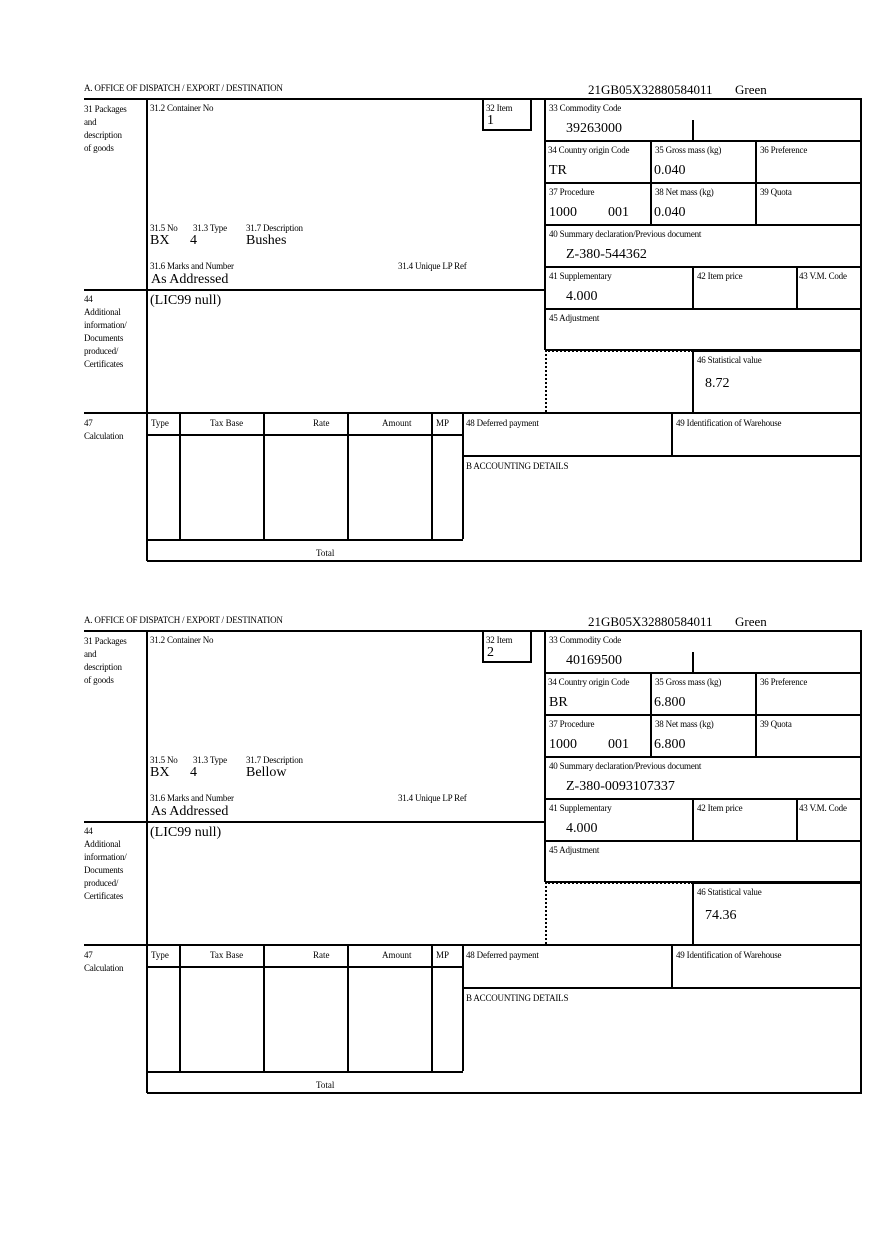  What do you see at coordinates (266, 772) in the screenshot?
I see `description-value: Bellow` at bounding box center [266, 772].